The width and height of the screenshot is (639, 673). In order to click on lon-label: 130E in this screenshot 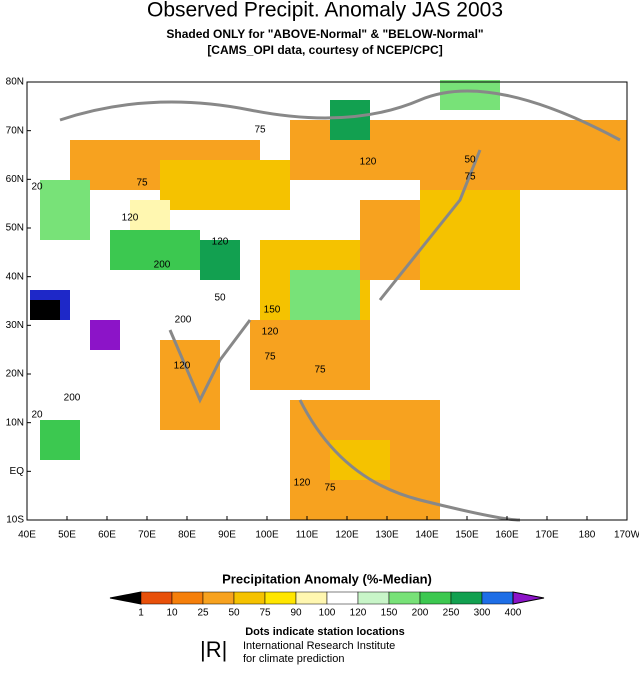, I will do `click(387, 535)`.